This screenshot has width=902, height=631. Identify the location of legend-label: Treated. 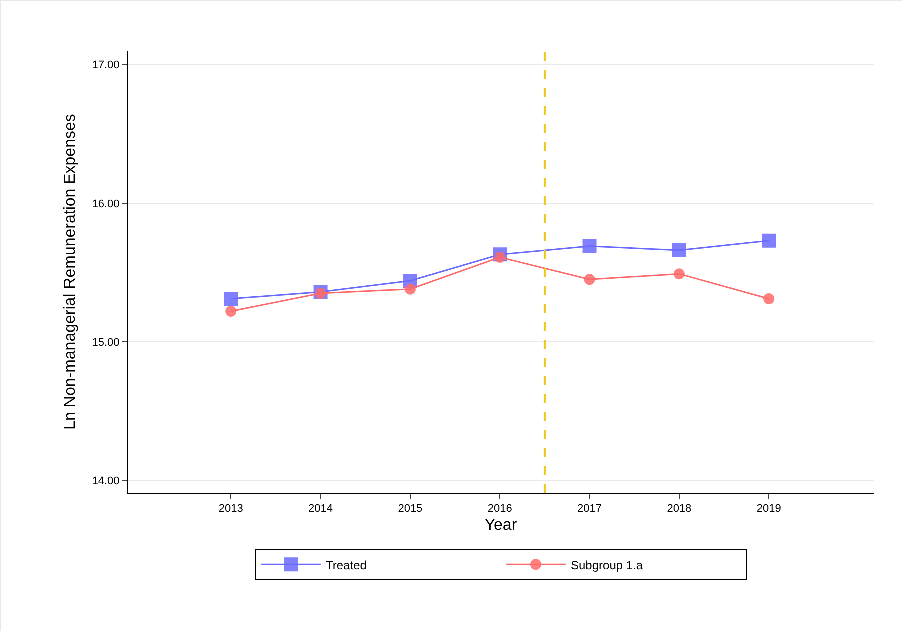
(346, 565).